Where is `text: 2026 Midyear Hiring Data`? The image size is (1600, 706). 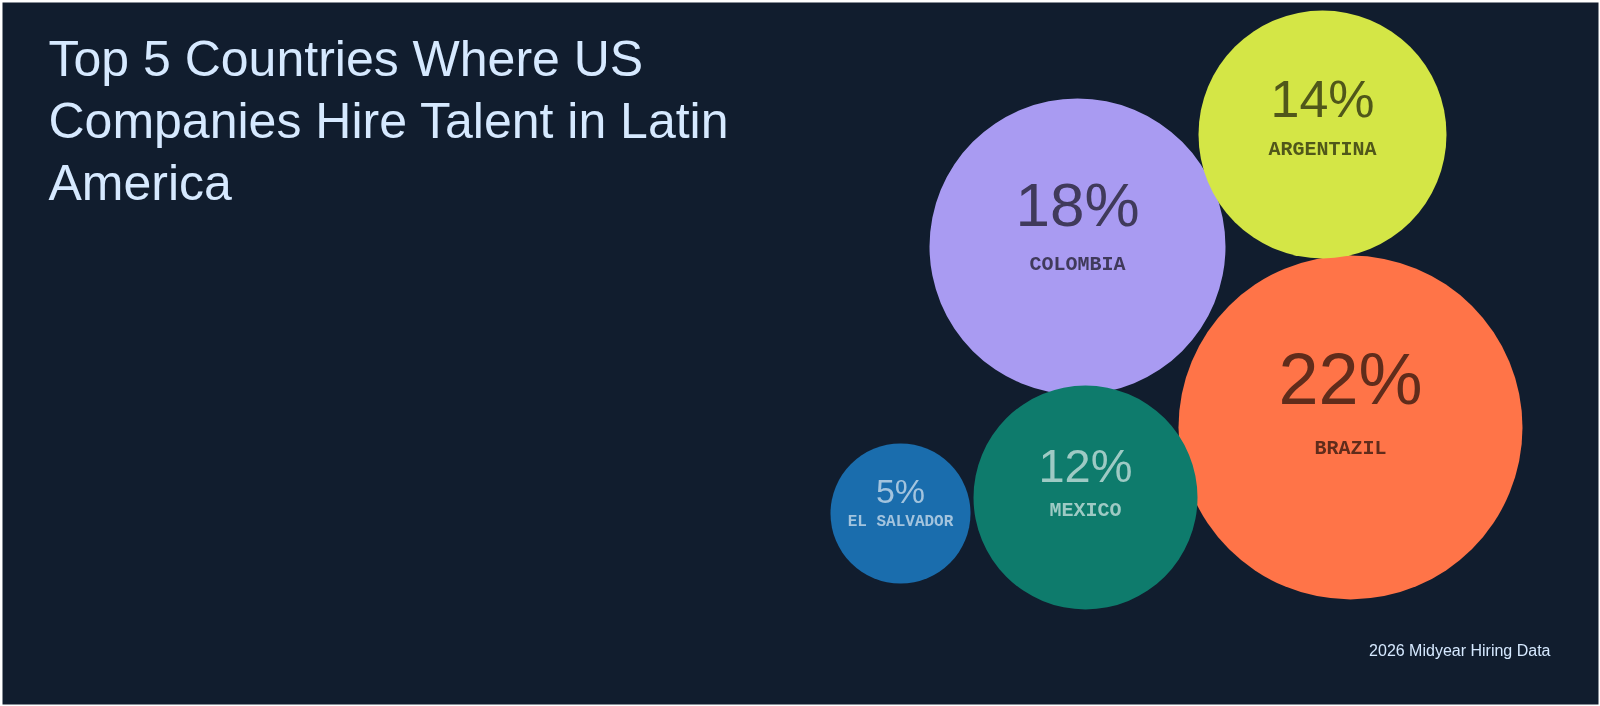
text: 2026 Midyear Hiring Data is located at coordinates (1460, 650).